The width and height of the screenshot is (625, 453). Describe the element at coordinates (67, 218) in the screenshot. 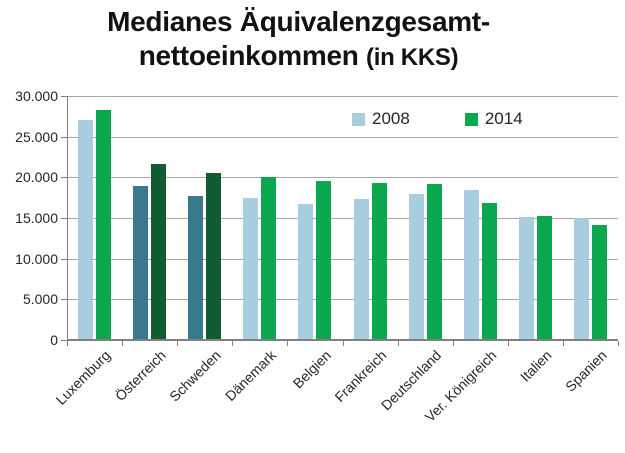

I see `y-axis-line` at that location.